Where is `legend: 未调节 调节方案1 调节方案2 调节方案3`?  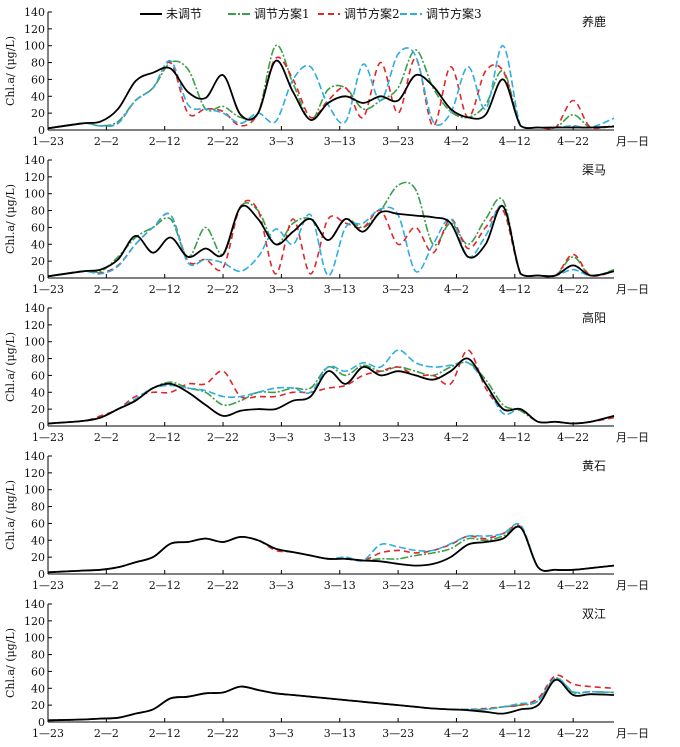 legend: 未调节 调节方案1 调节方案2 调节方案3 is located at coordinates (311, 13).